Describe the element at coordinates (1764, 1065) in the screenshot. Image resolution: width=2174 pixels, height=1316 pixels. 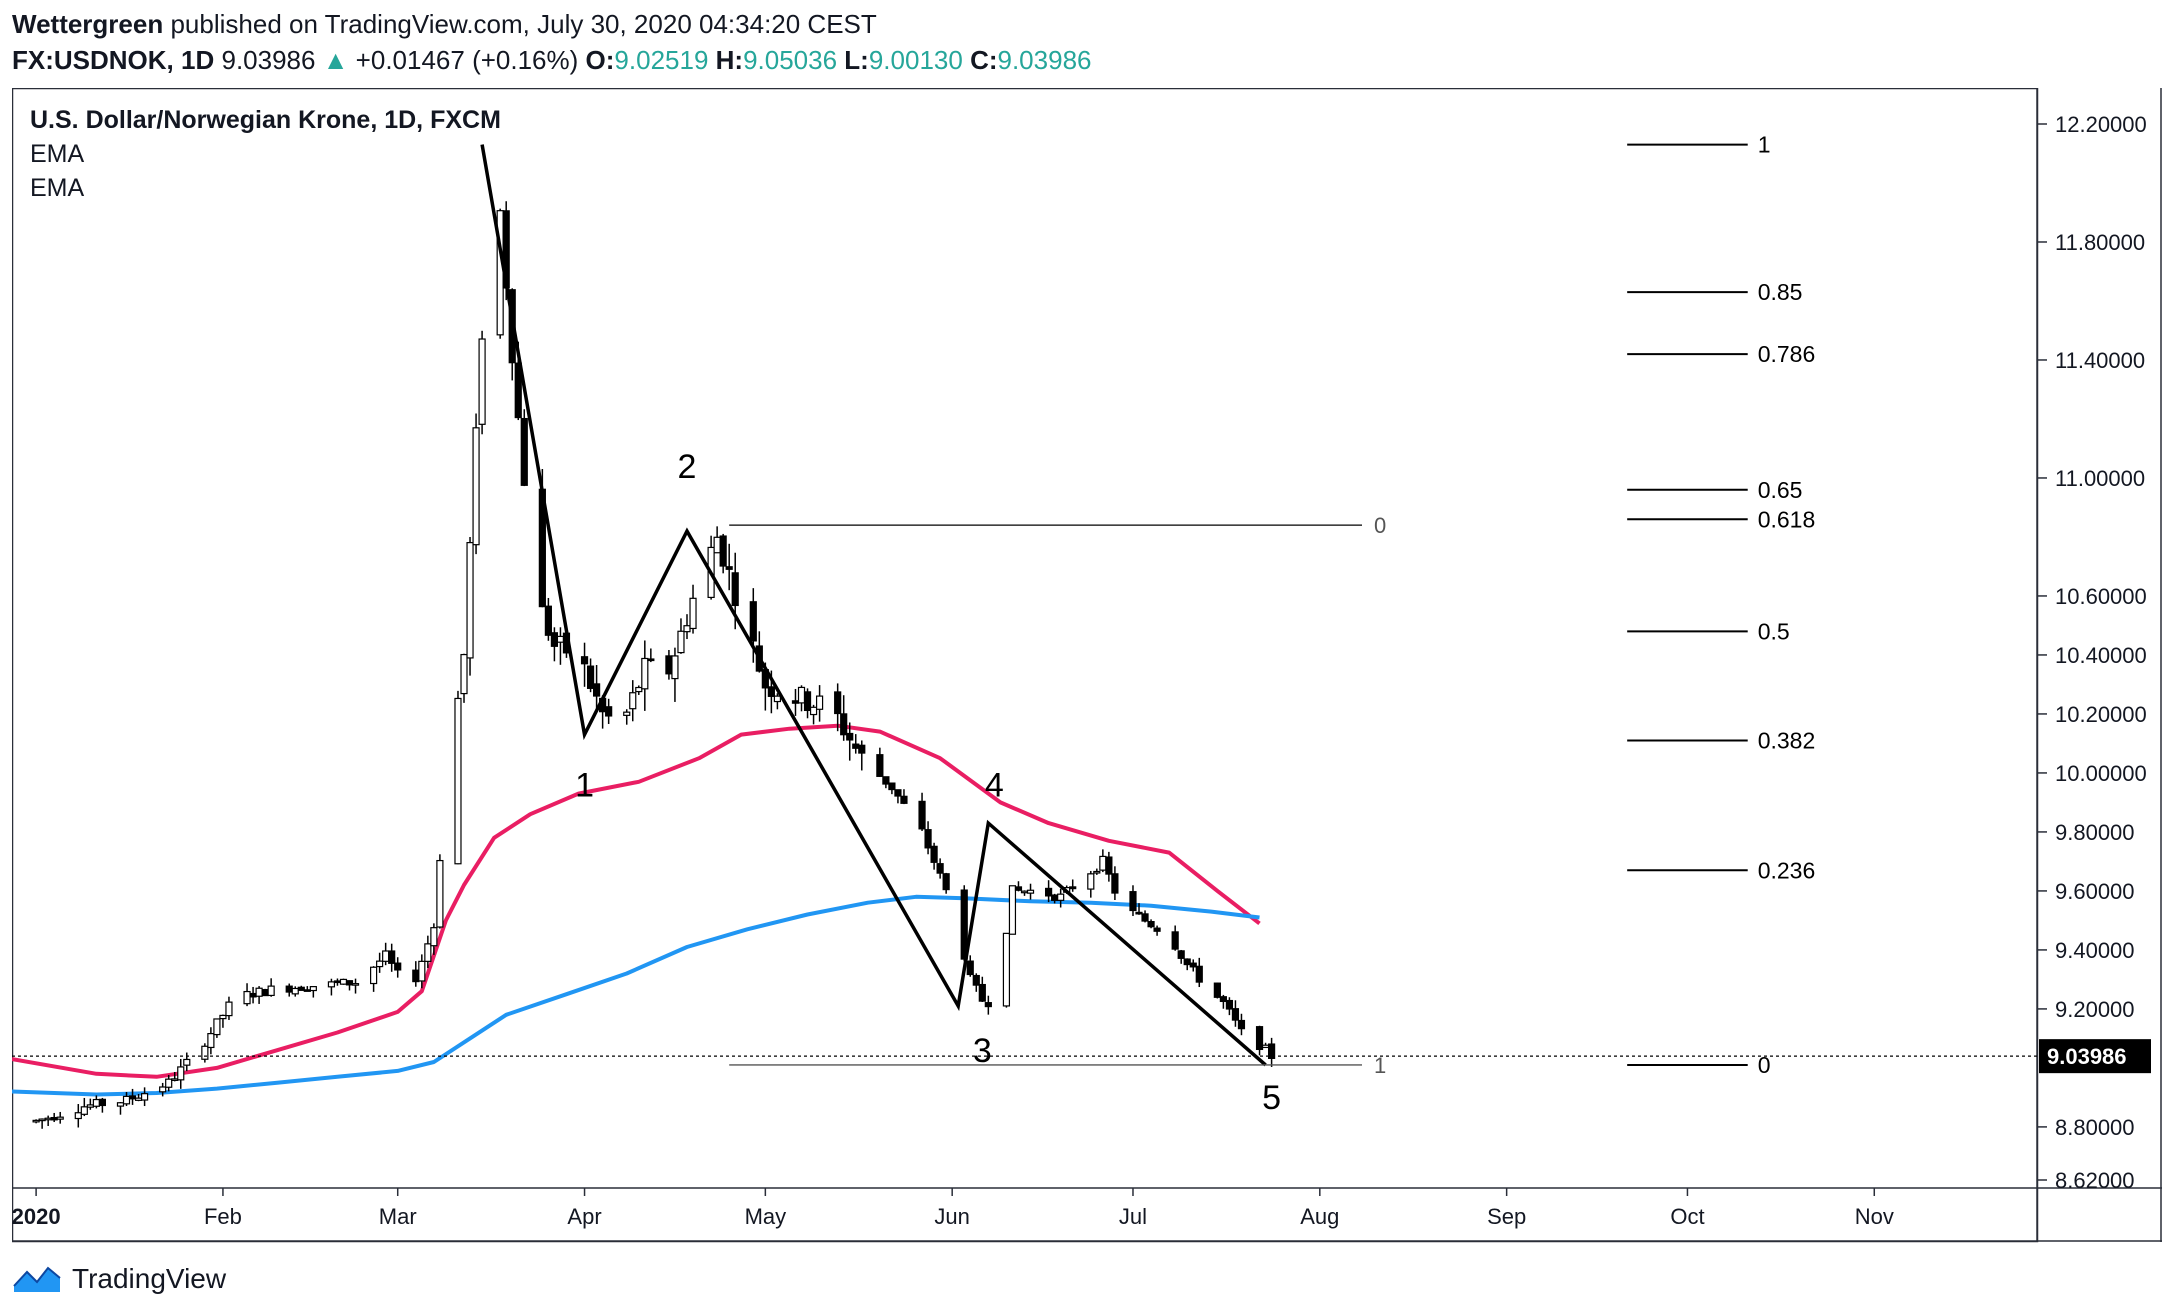
I see `fib-level-label: 0` at that location.